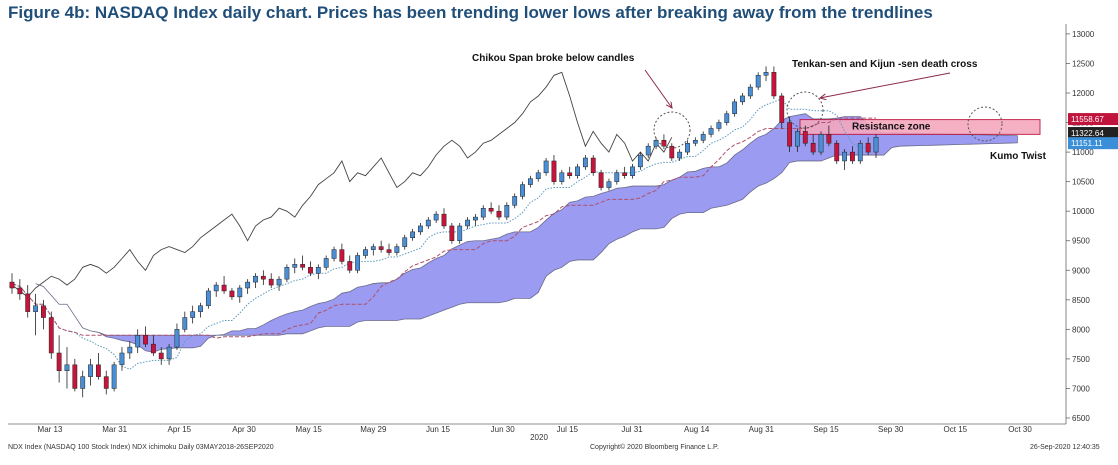  Describe the element at coordinates (956, 429) in the screenshot. I see `x-tick-label: Oct 15` at that location.